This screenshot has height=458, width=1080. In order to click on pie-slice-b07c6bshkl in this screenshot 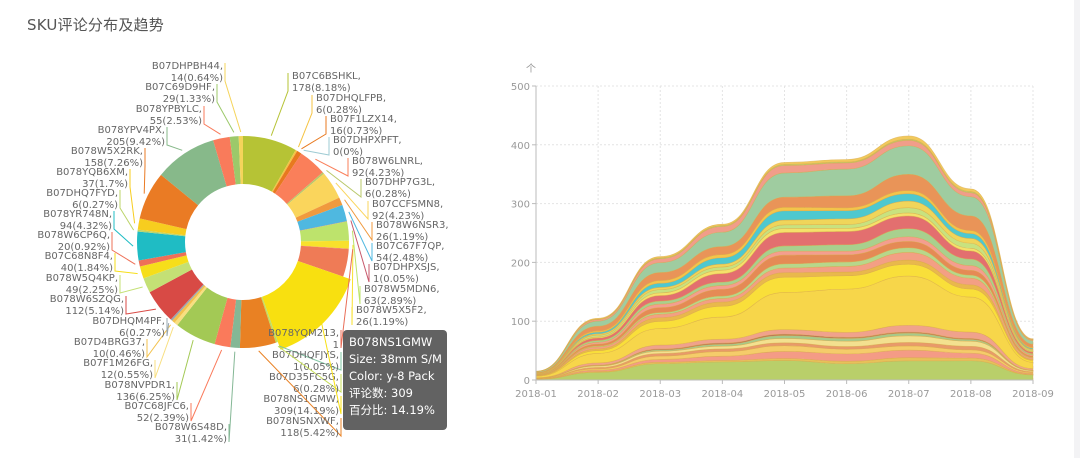, I will do `click(269, 164)`.